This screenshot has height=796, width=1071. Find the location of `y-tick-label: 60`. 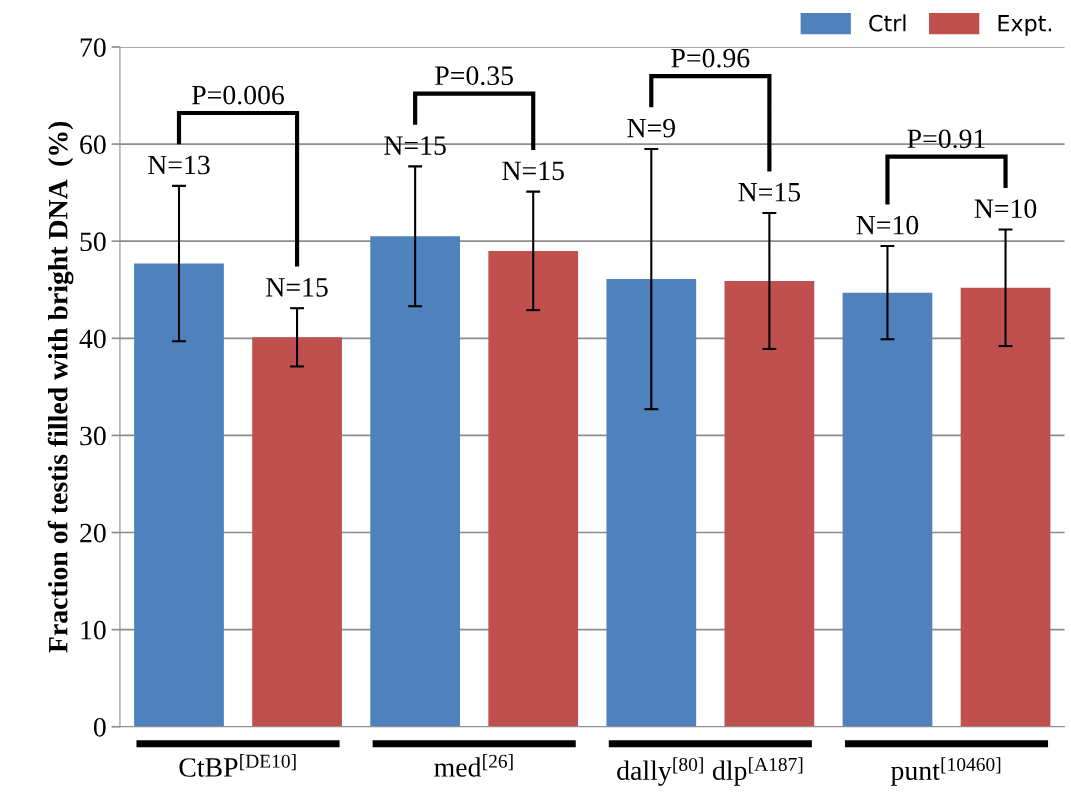

y-tick-label: 60 is located at coordinates (93, 144).